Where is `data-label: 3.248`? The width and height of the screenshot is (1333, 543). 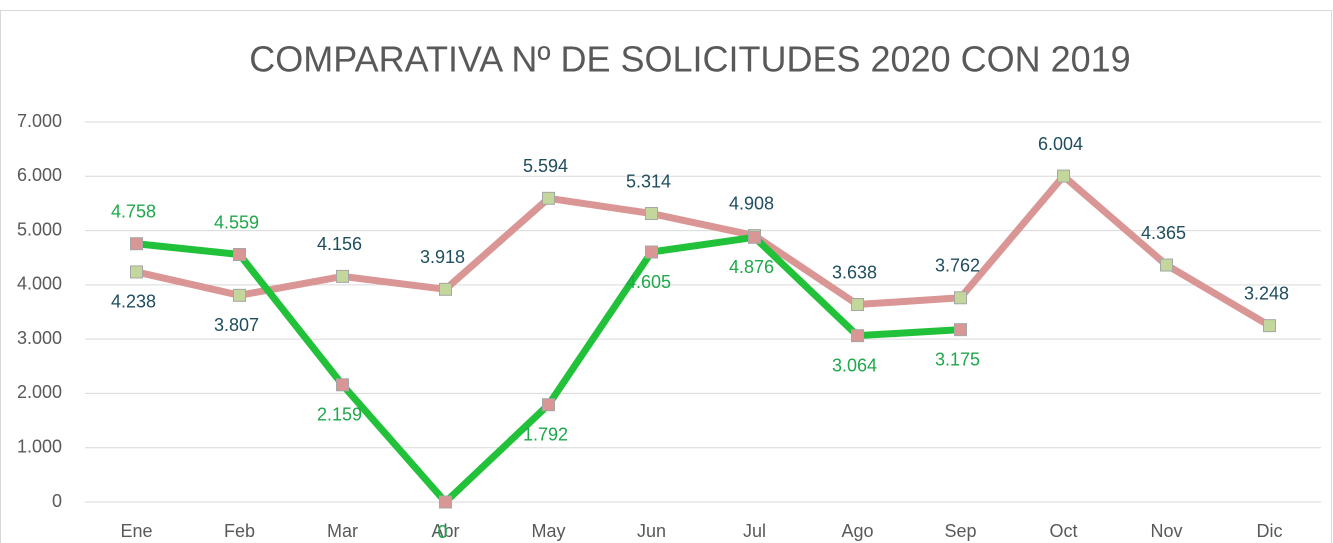
data-label: 3.248 is located at coordinates (1266, 293).